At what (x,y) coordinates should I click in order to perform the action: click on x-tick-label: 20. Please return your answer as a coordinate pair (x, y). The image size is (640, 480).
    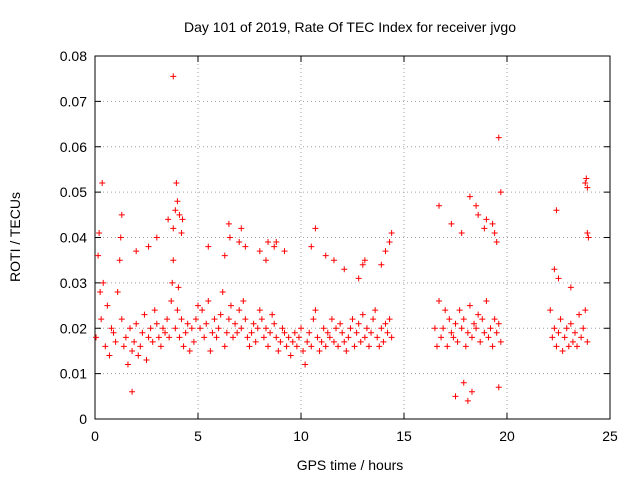
    Looking at the image, I should click on (507, 436).